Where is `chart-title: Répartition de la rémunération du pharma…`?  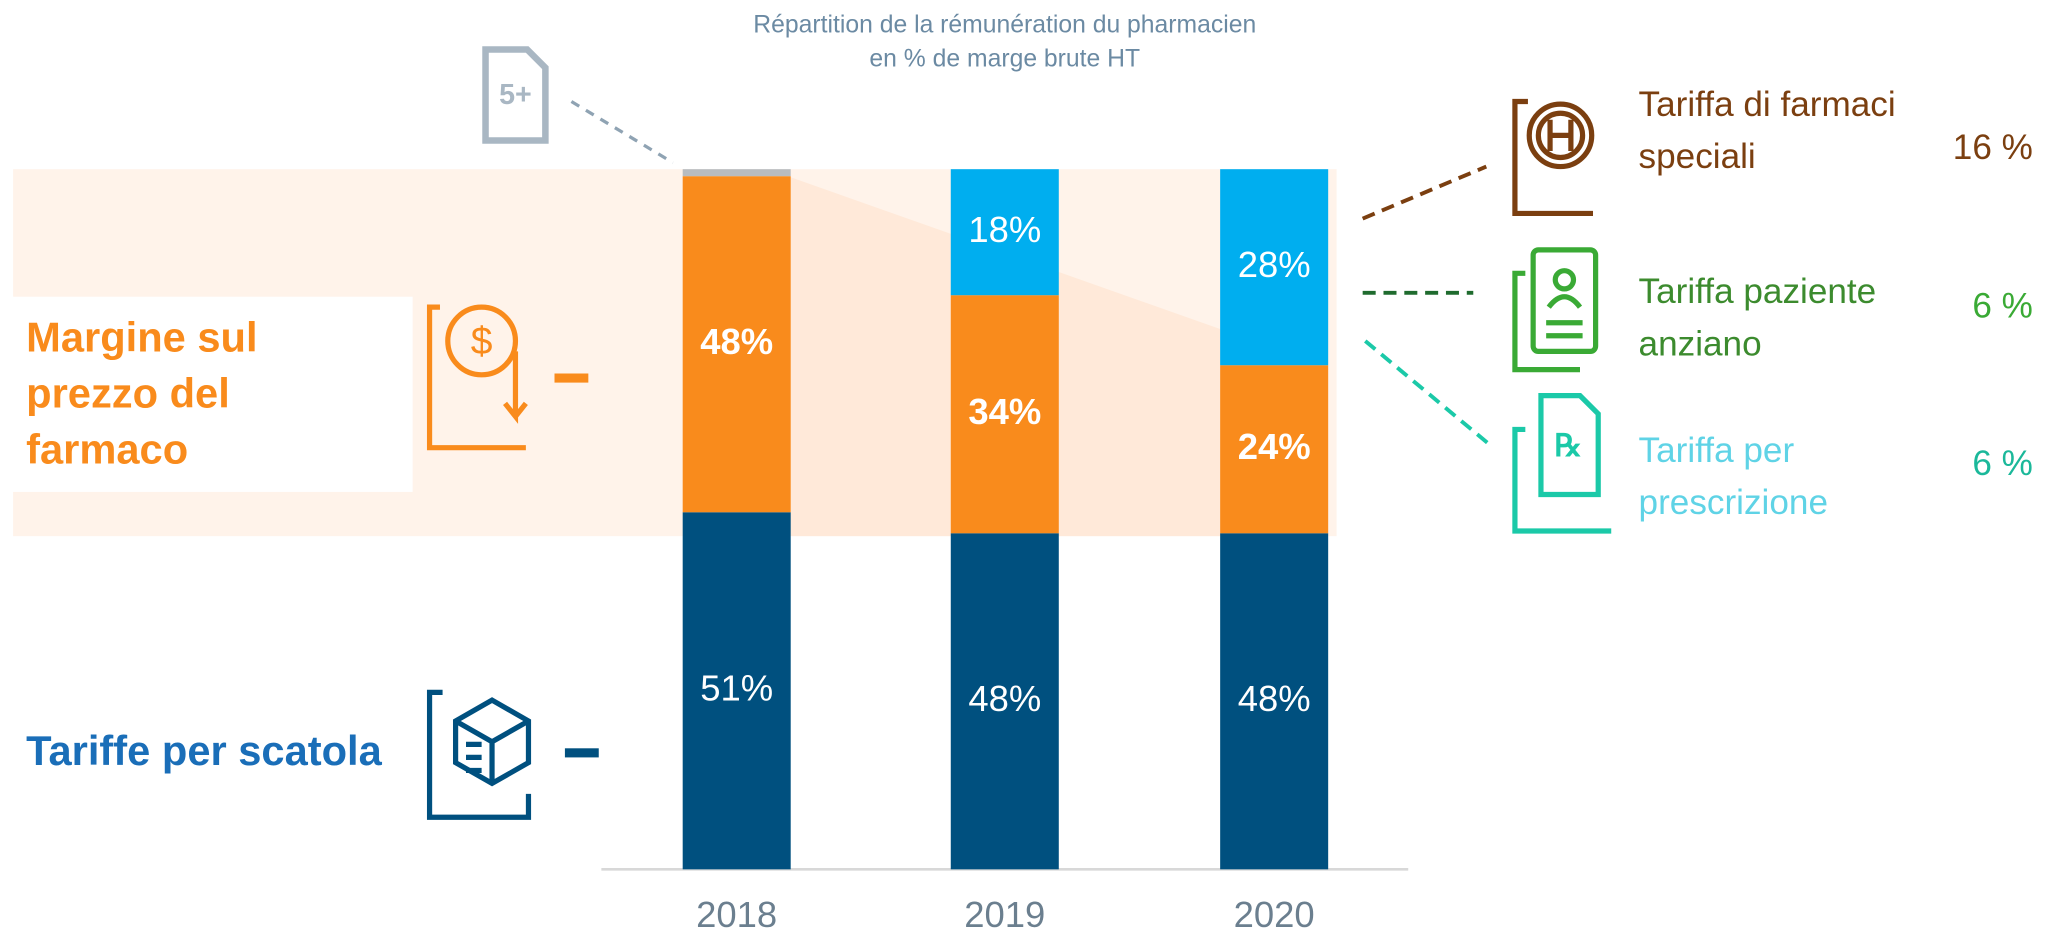 chart-title: Répartition de la rémunération du pharma… is located at coordinates (1004, 25).